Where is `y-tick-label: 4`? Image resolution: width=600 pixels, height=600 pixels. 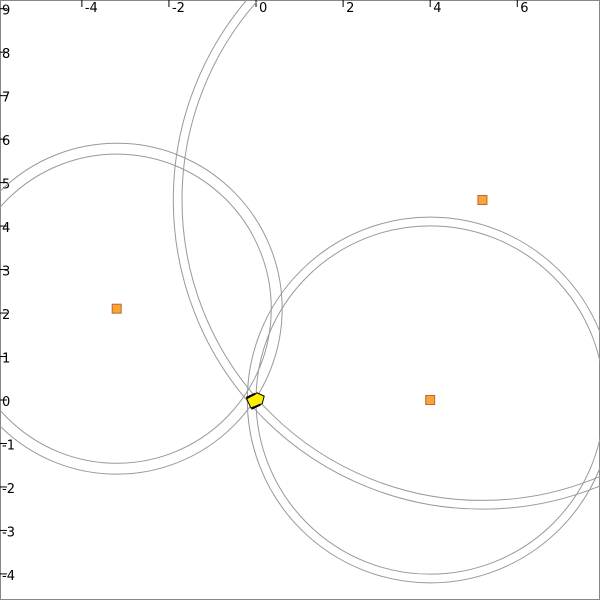 y-tick-label: 4 is located at coordinates (6, 228).